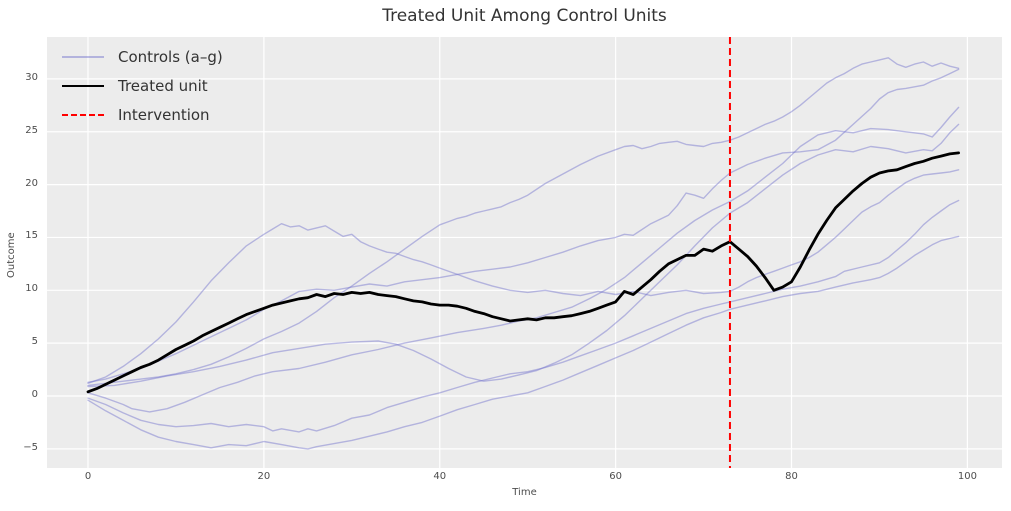 The width and height of the screenshot is (1011, 511). Describe the element at coordinates (524, 492) in the screenshot. I see `x-axis-label: Time` at that location.